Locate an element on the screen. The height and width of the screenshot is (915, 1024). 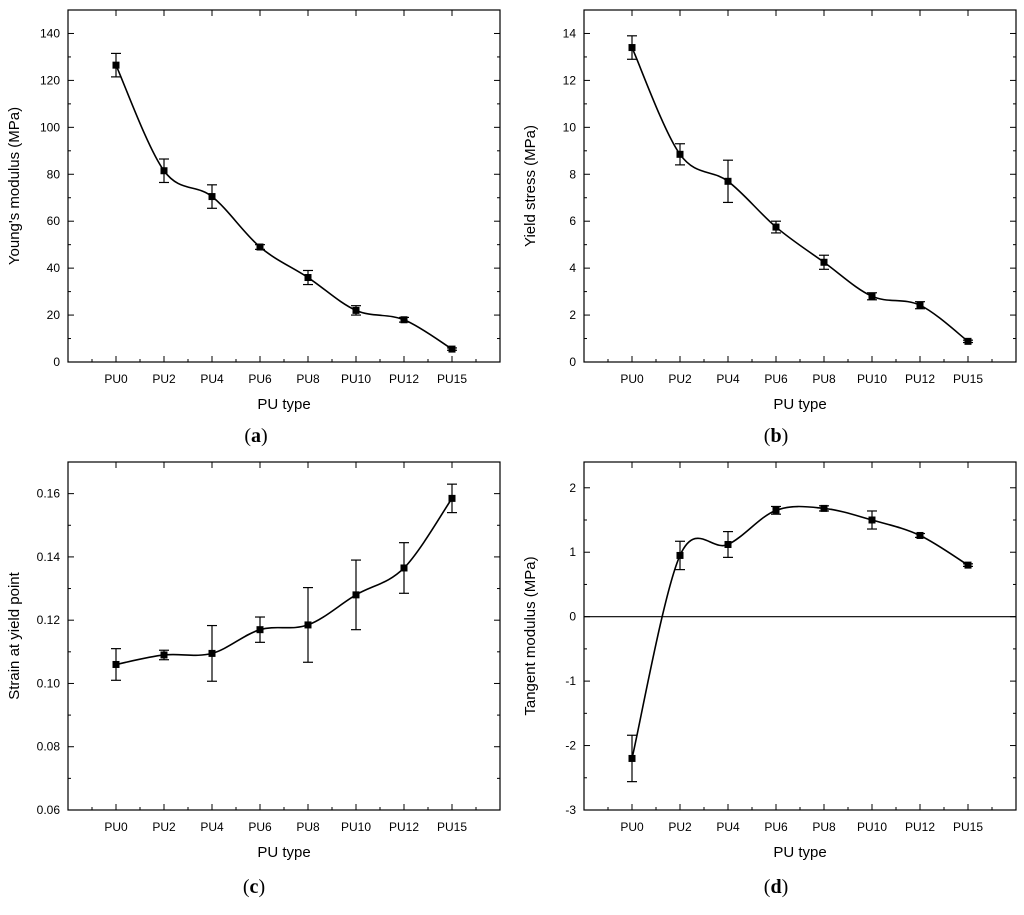
y-tick-label: 0.06 is located at coordinates (49, 810).